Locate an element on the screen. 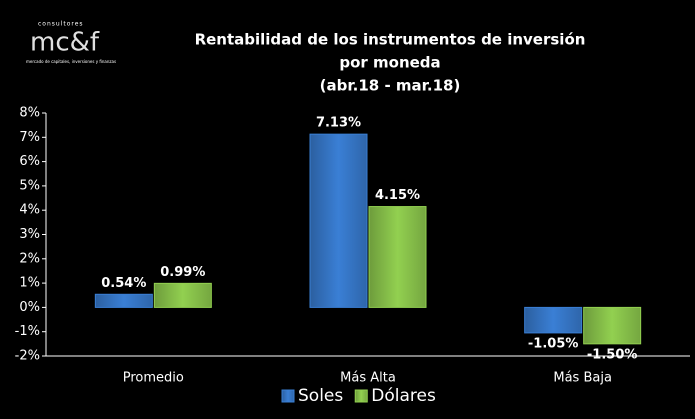 Image resolution: width=695 pixels, height=419 pixels. x-tick-label: Más Alta is located at coordinates (368, 378).